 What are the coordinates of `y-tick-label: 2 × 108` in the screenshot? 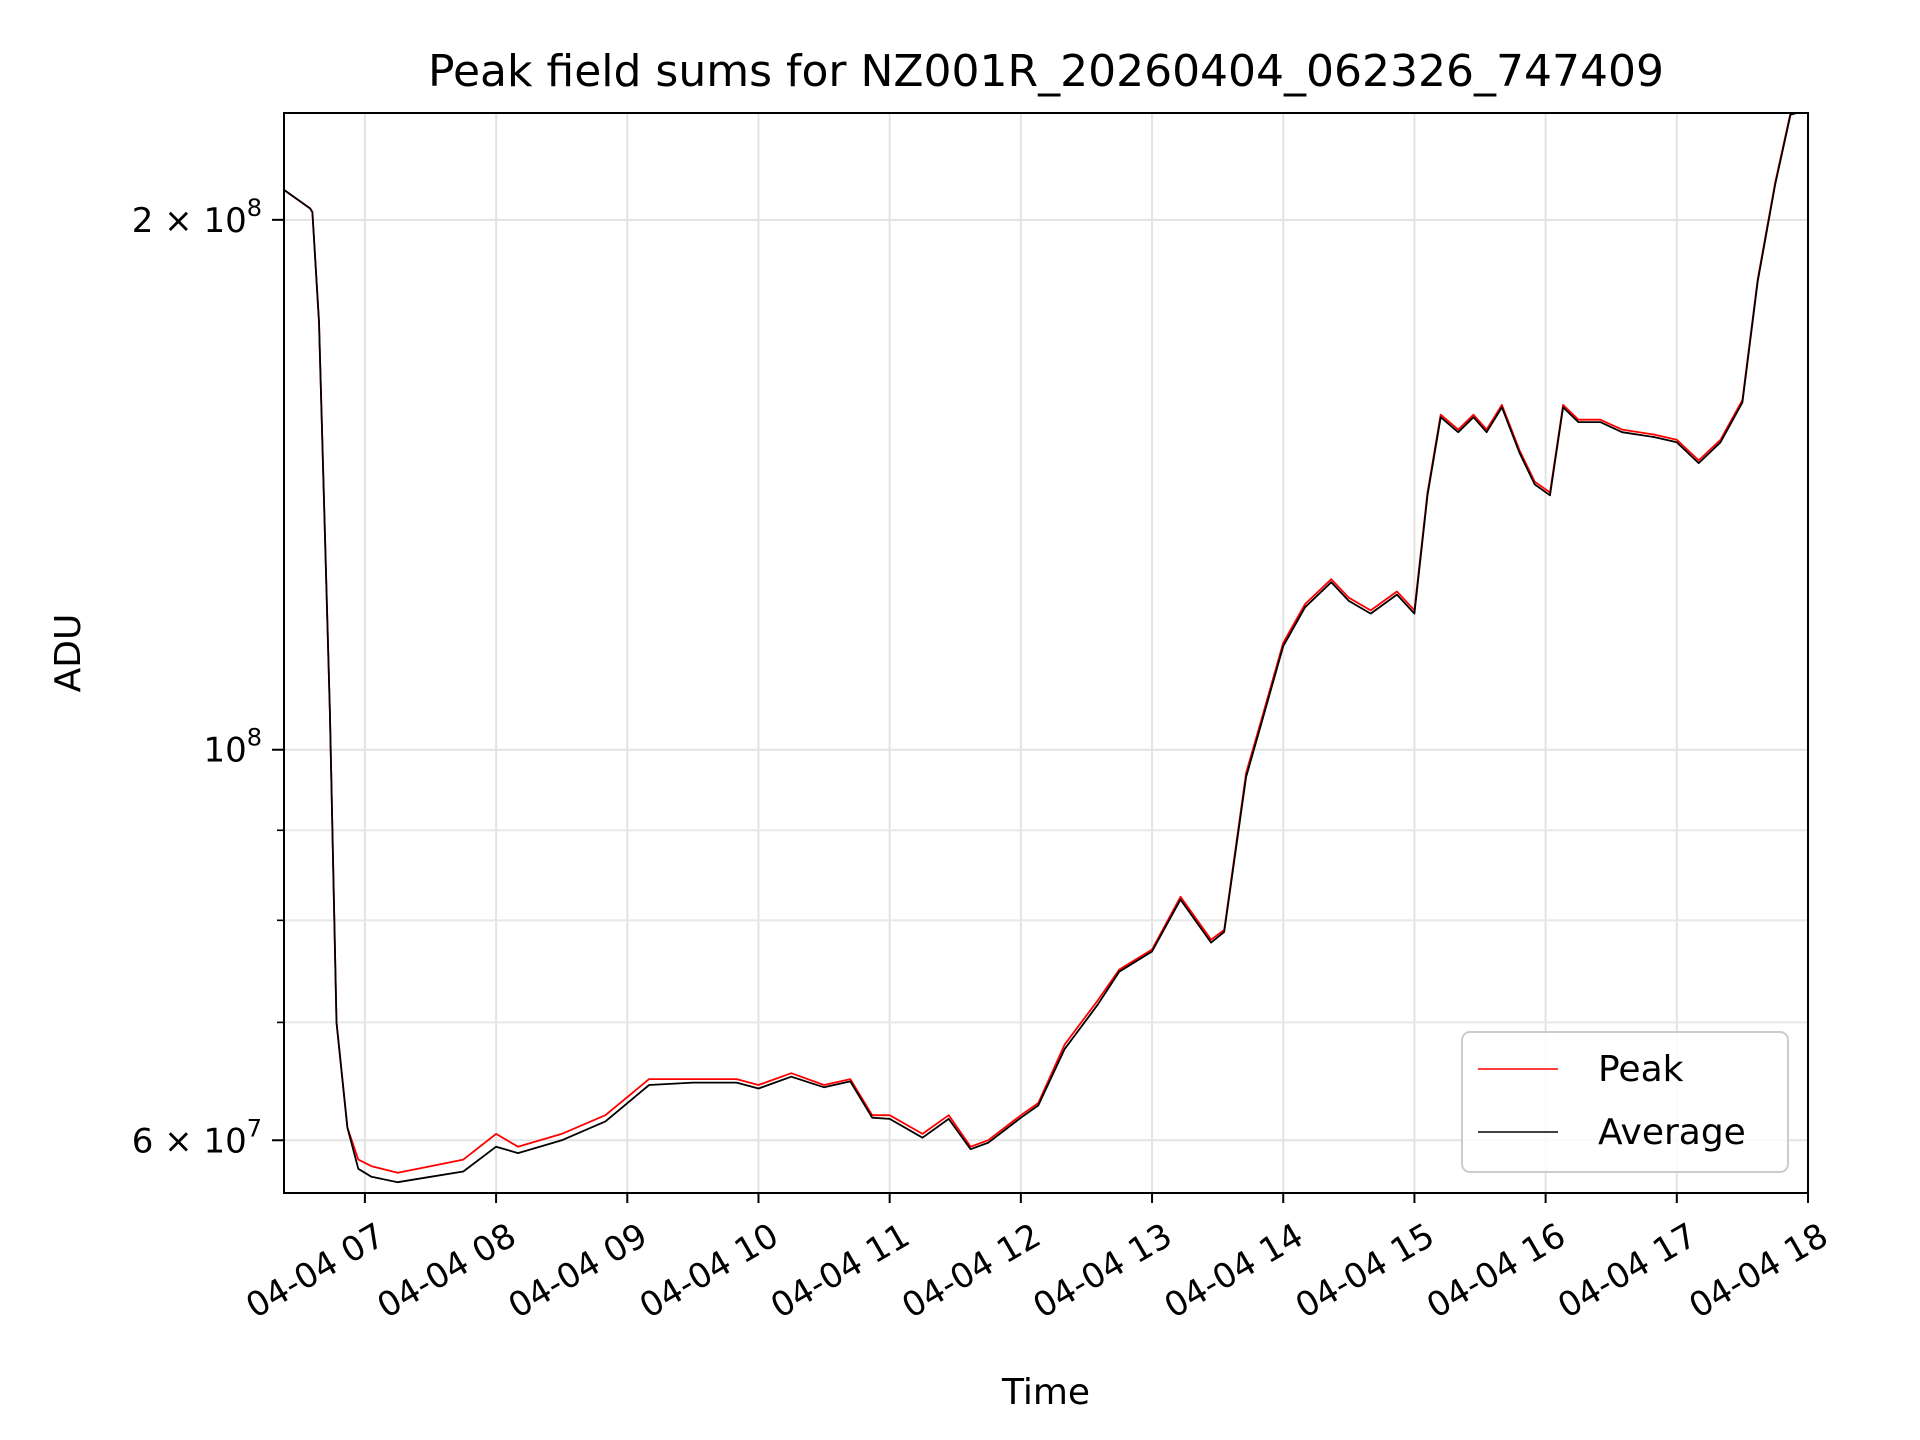 It's located at (197, 217).